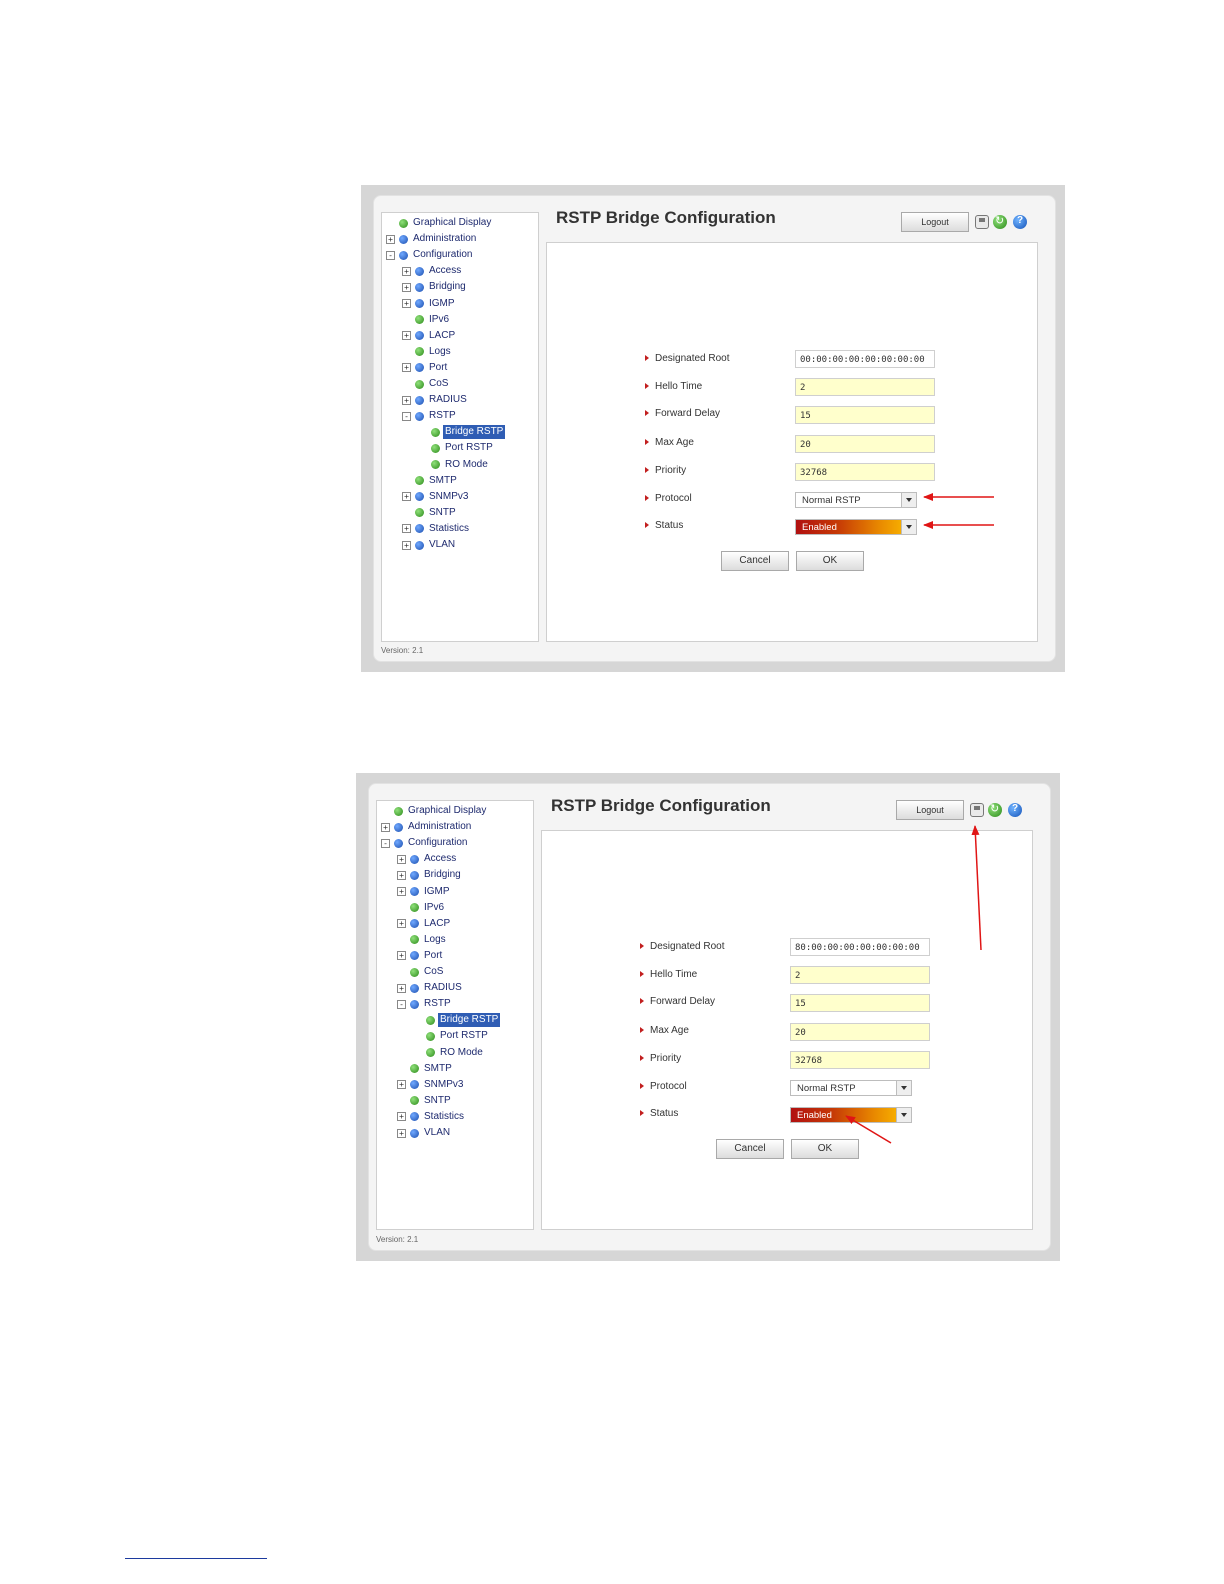 This screenshot has height=1584, width=1224. Describe the element at coordinates (664, 526) in the screenshot. I see `status-label: Status` at that location.